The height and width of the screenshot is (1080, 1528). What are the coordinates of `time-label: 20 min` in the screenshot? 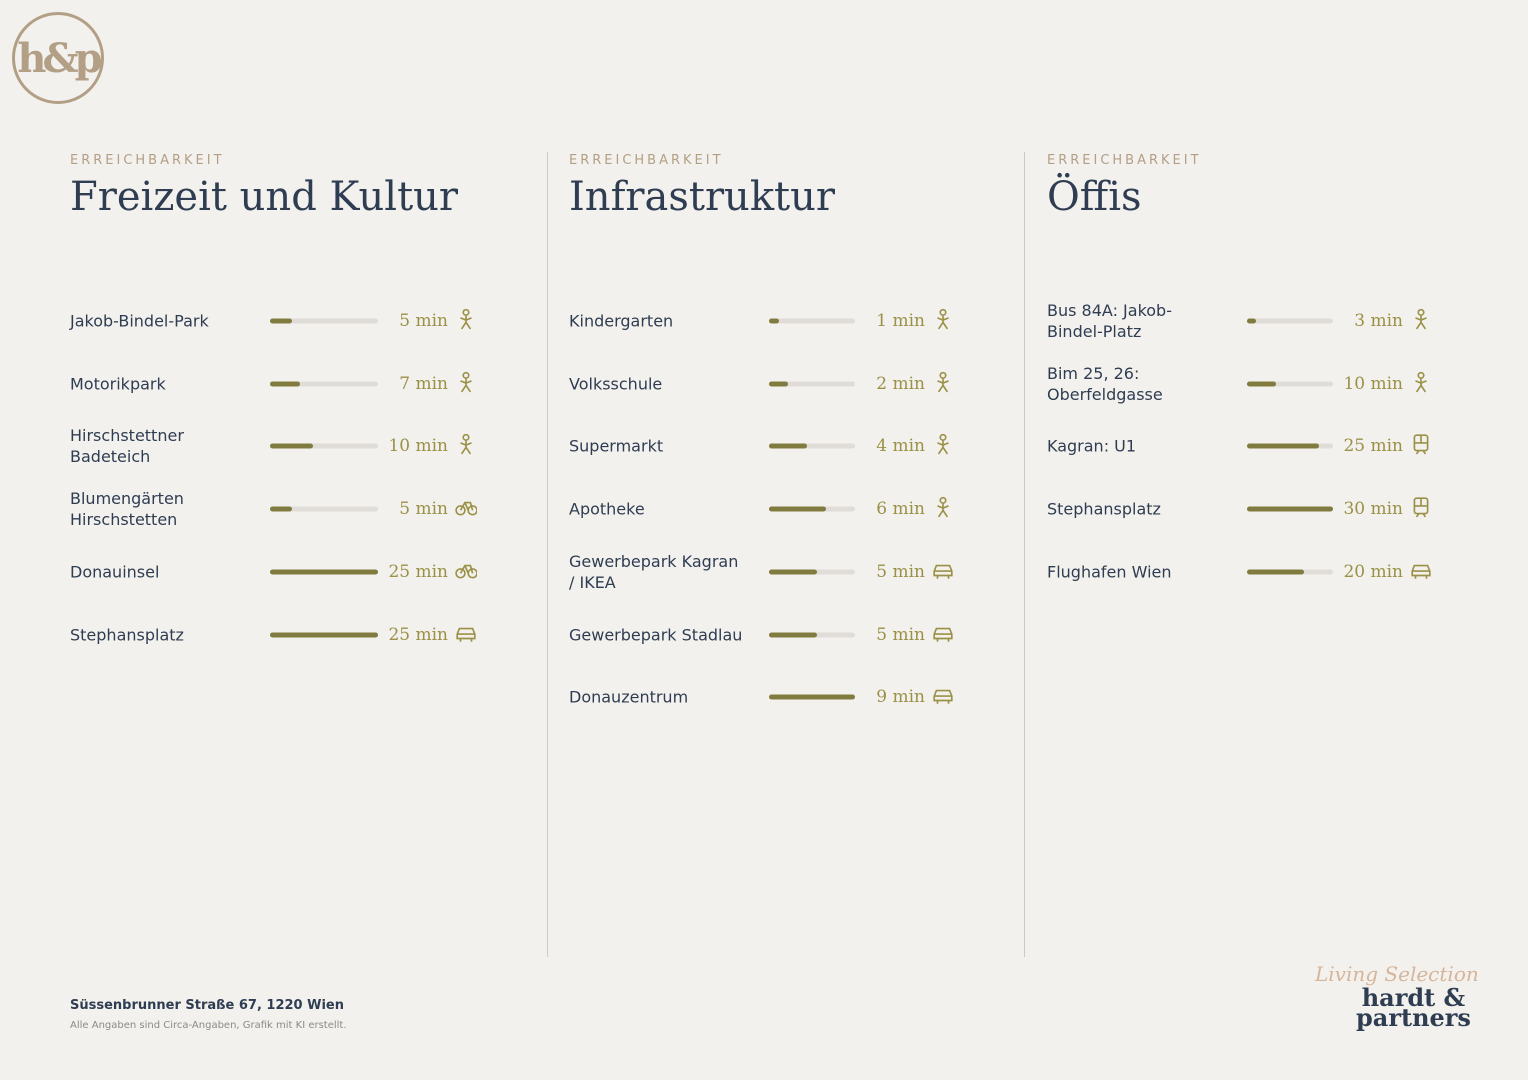 It's located at (1373, 571).